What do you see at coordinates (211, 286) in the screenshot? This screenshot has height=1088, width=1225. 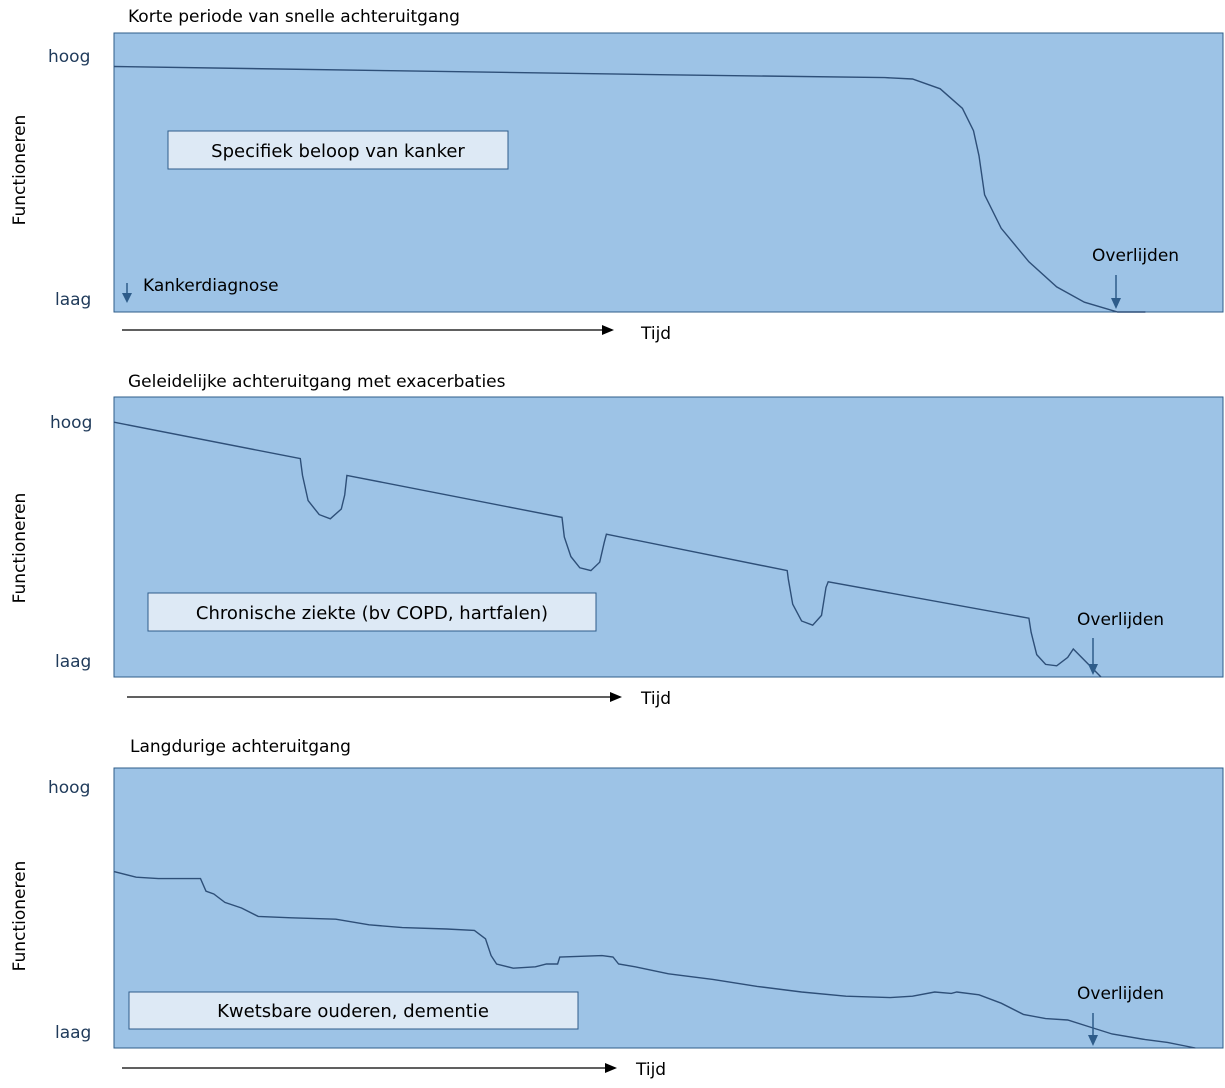 I see `diagnosis-annotation: Kankerdiagnose` at bounding box center [211, 286].